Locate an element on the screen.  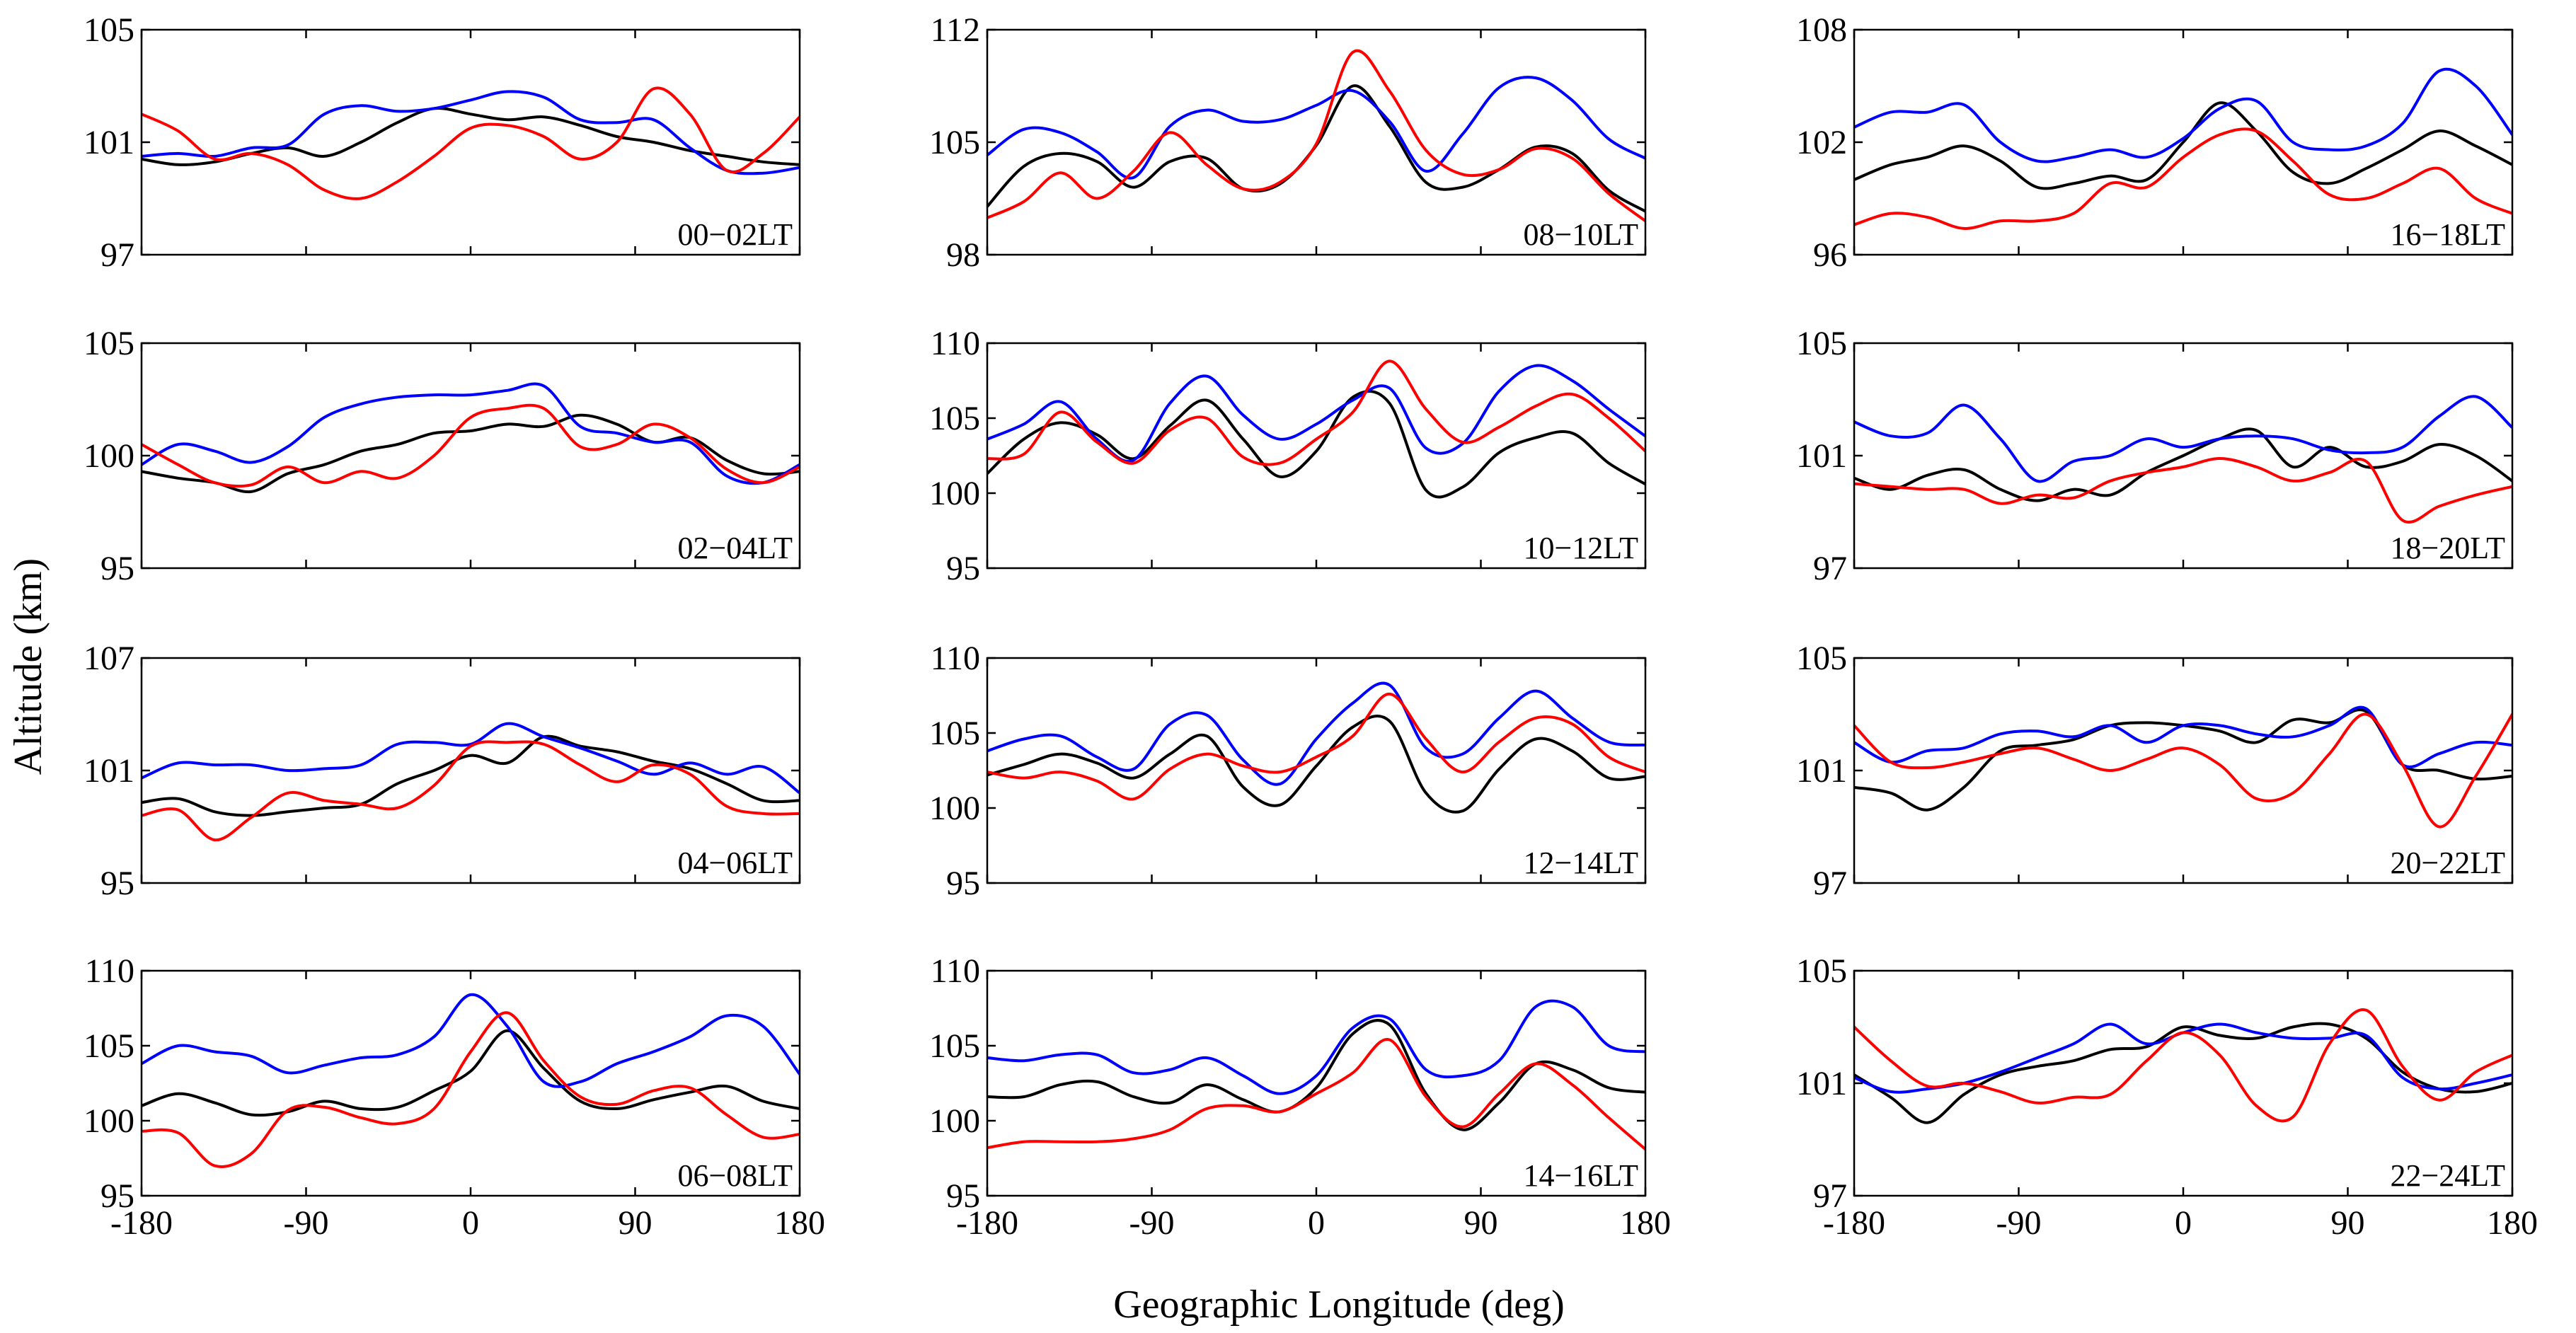
subplot-11: 97 101 105 20−22LT is located at coordinates (2155, 771).